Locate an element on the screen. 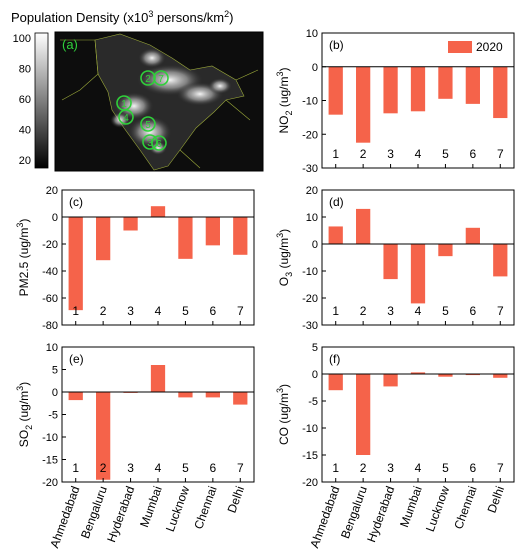  city-label: Ahmedabad is located at coordinates (324, 517).